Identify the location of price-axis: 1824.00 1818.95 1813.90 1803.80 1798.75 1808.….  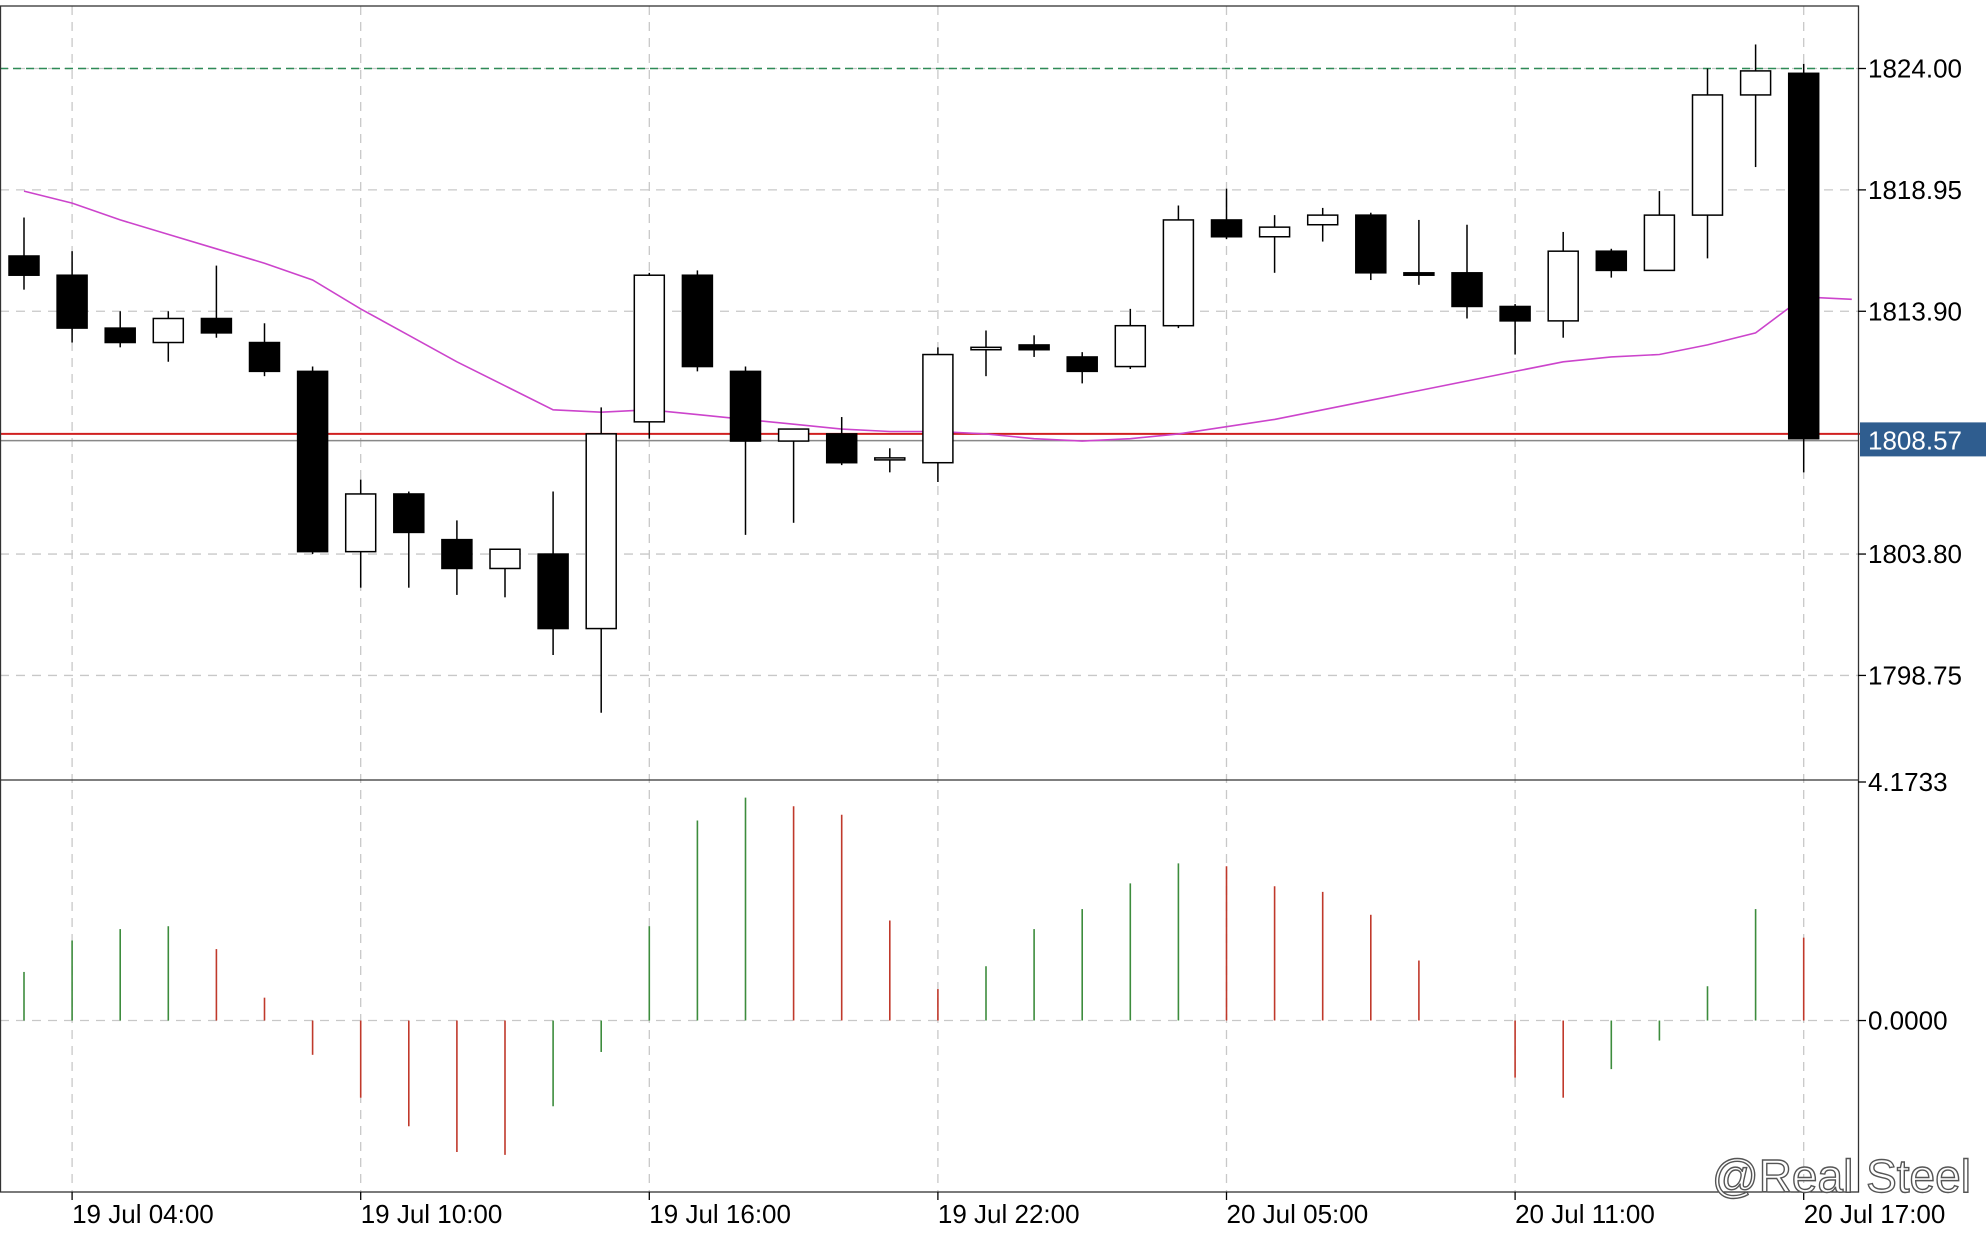
(1922, 544).